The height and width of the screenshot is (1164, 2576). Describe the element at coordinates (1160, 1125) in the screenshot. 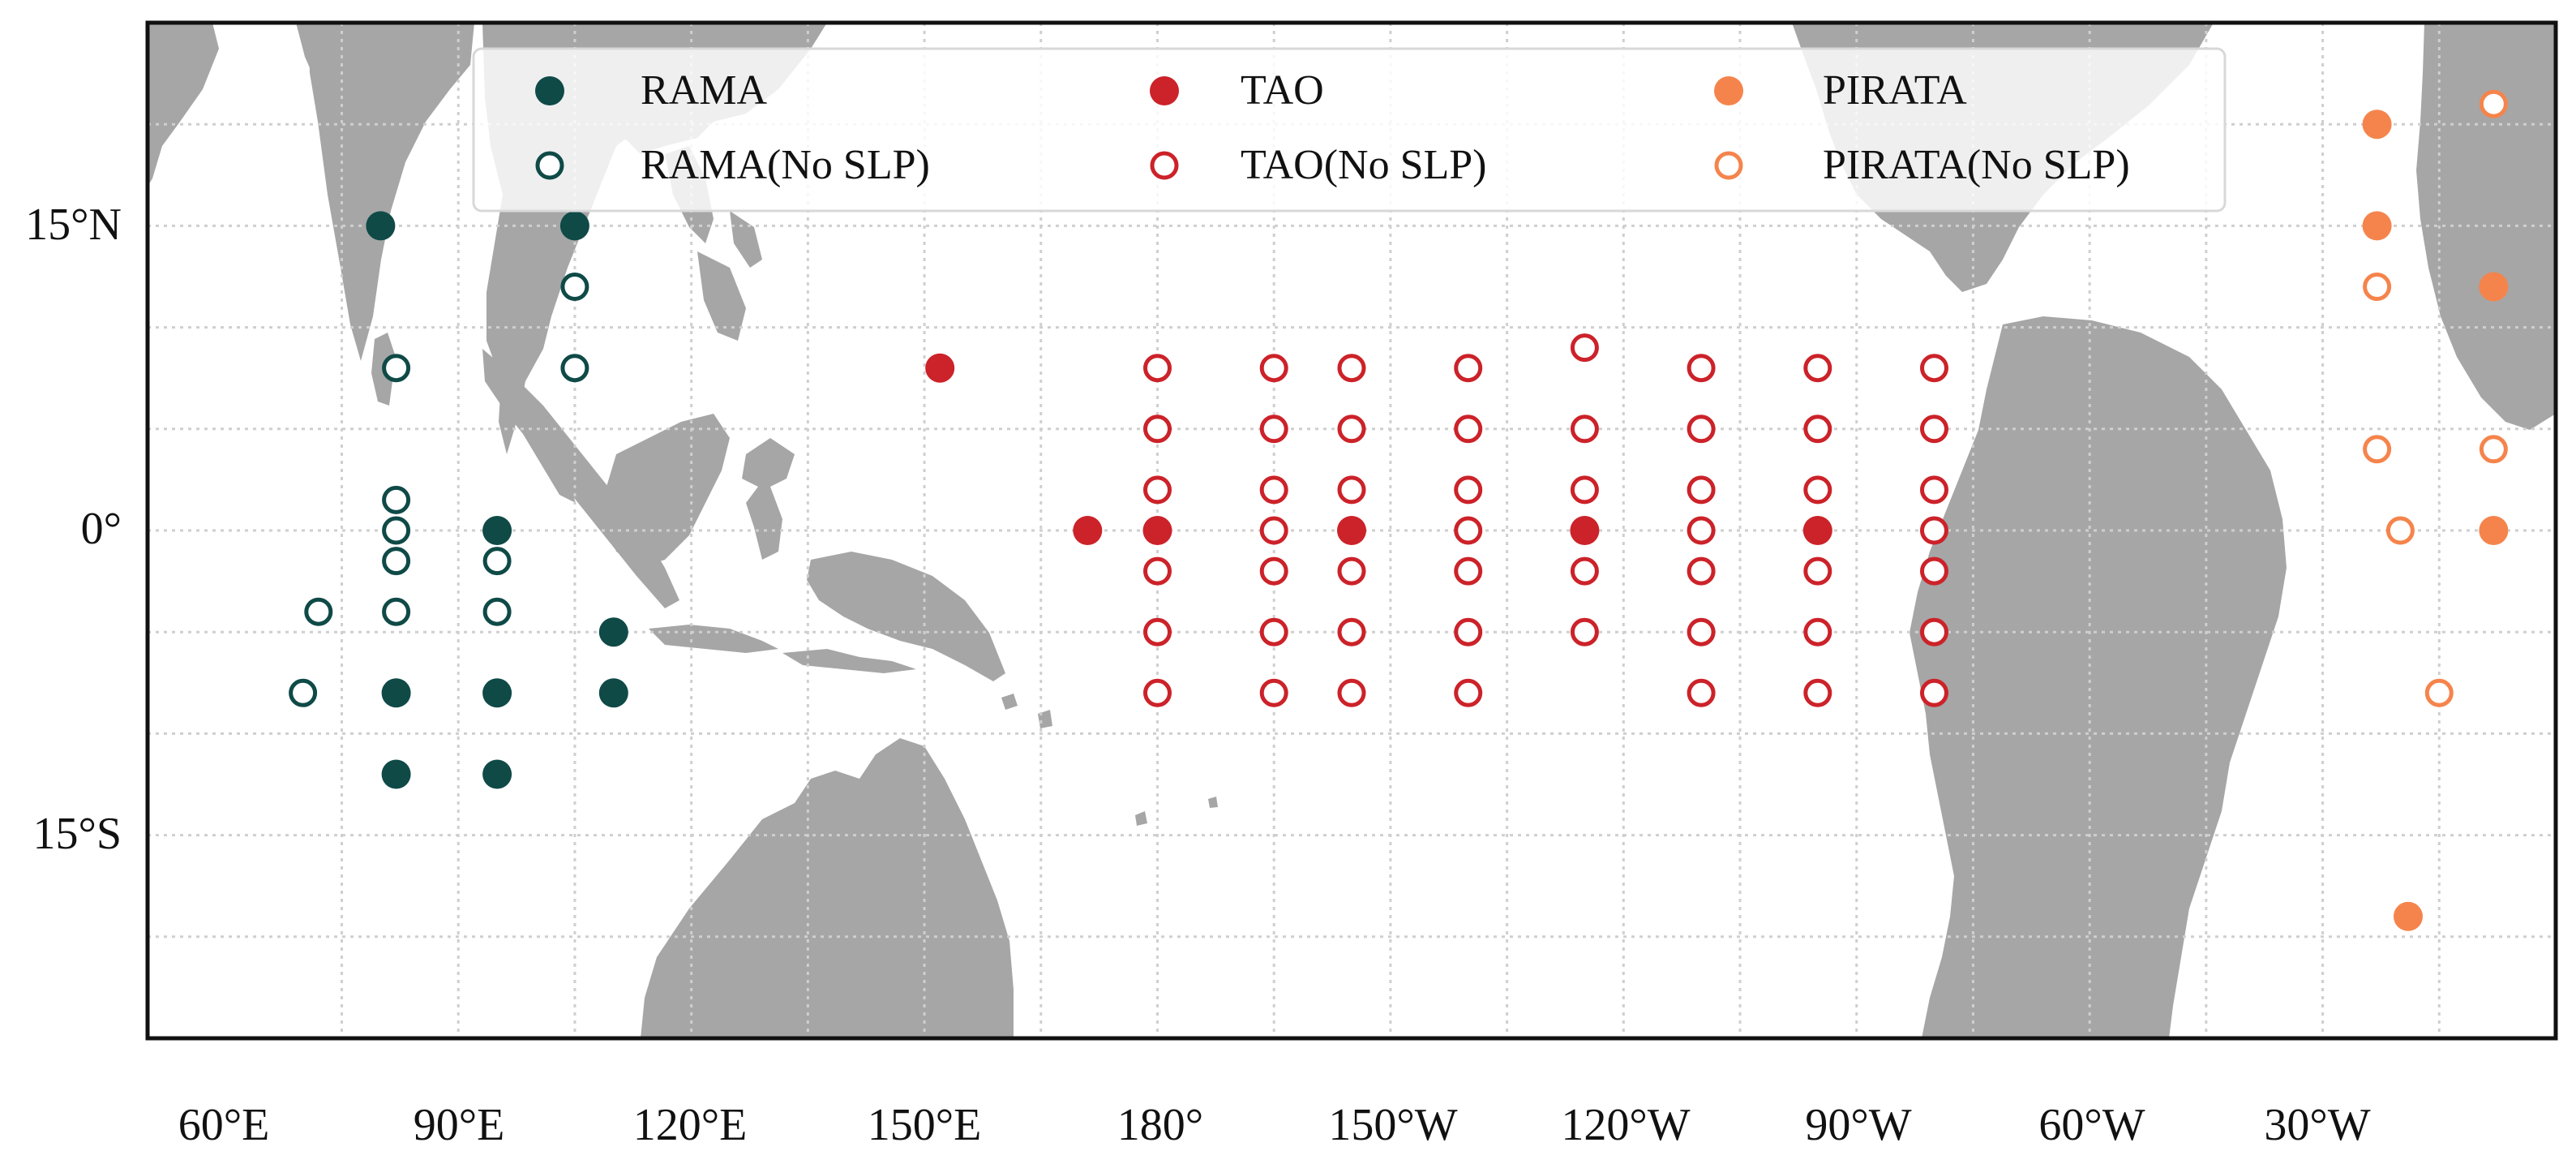

I see `lon-tick-label: 180°` at that location.